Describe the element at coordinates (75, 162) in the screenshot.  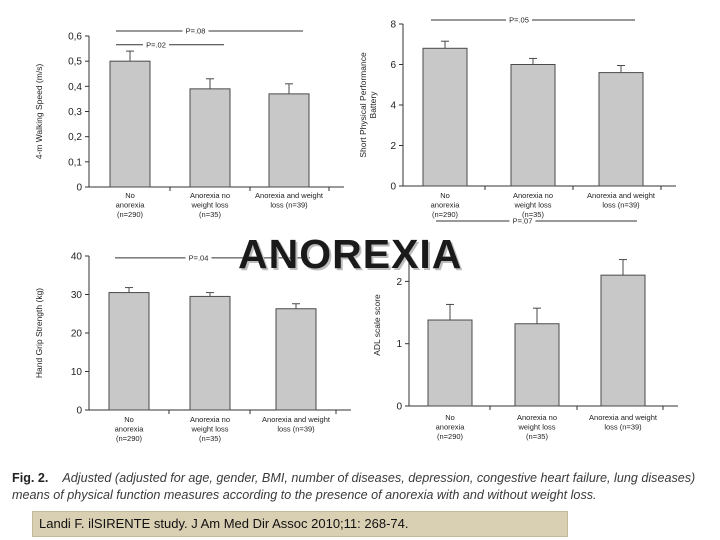
I see `y-tick-label: 0,1` at that location.